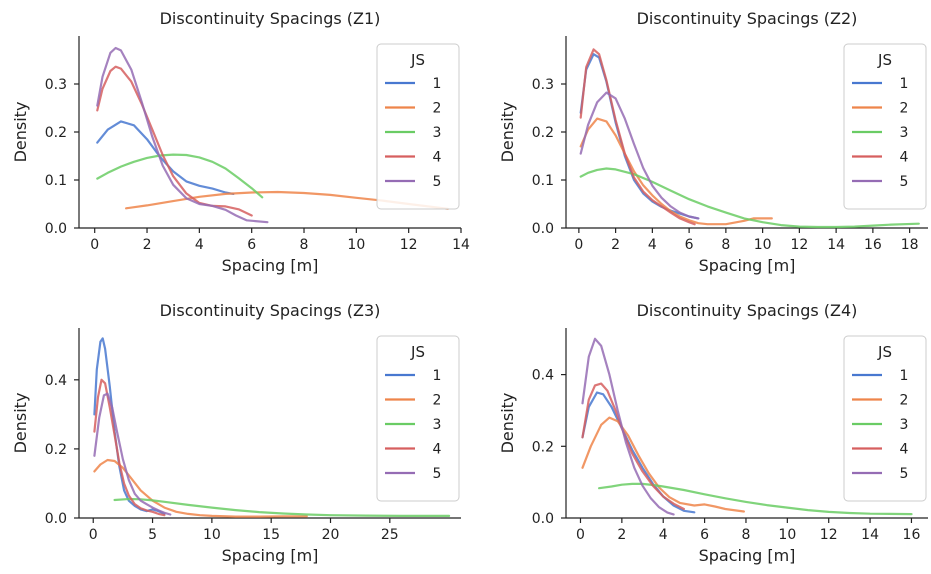 The width and height of the screenshot is (931, 574). I want to click on x-tick-label: 15, so click(271, 535).